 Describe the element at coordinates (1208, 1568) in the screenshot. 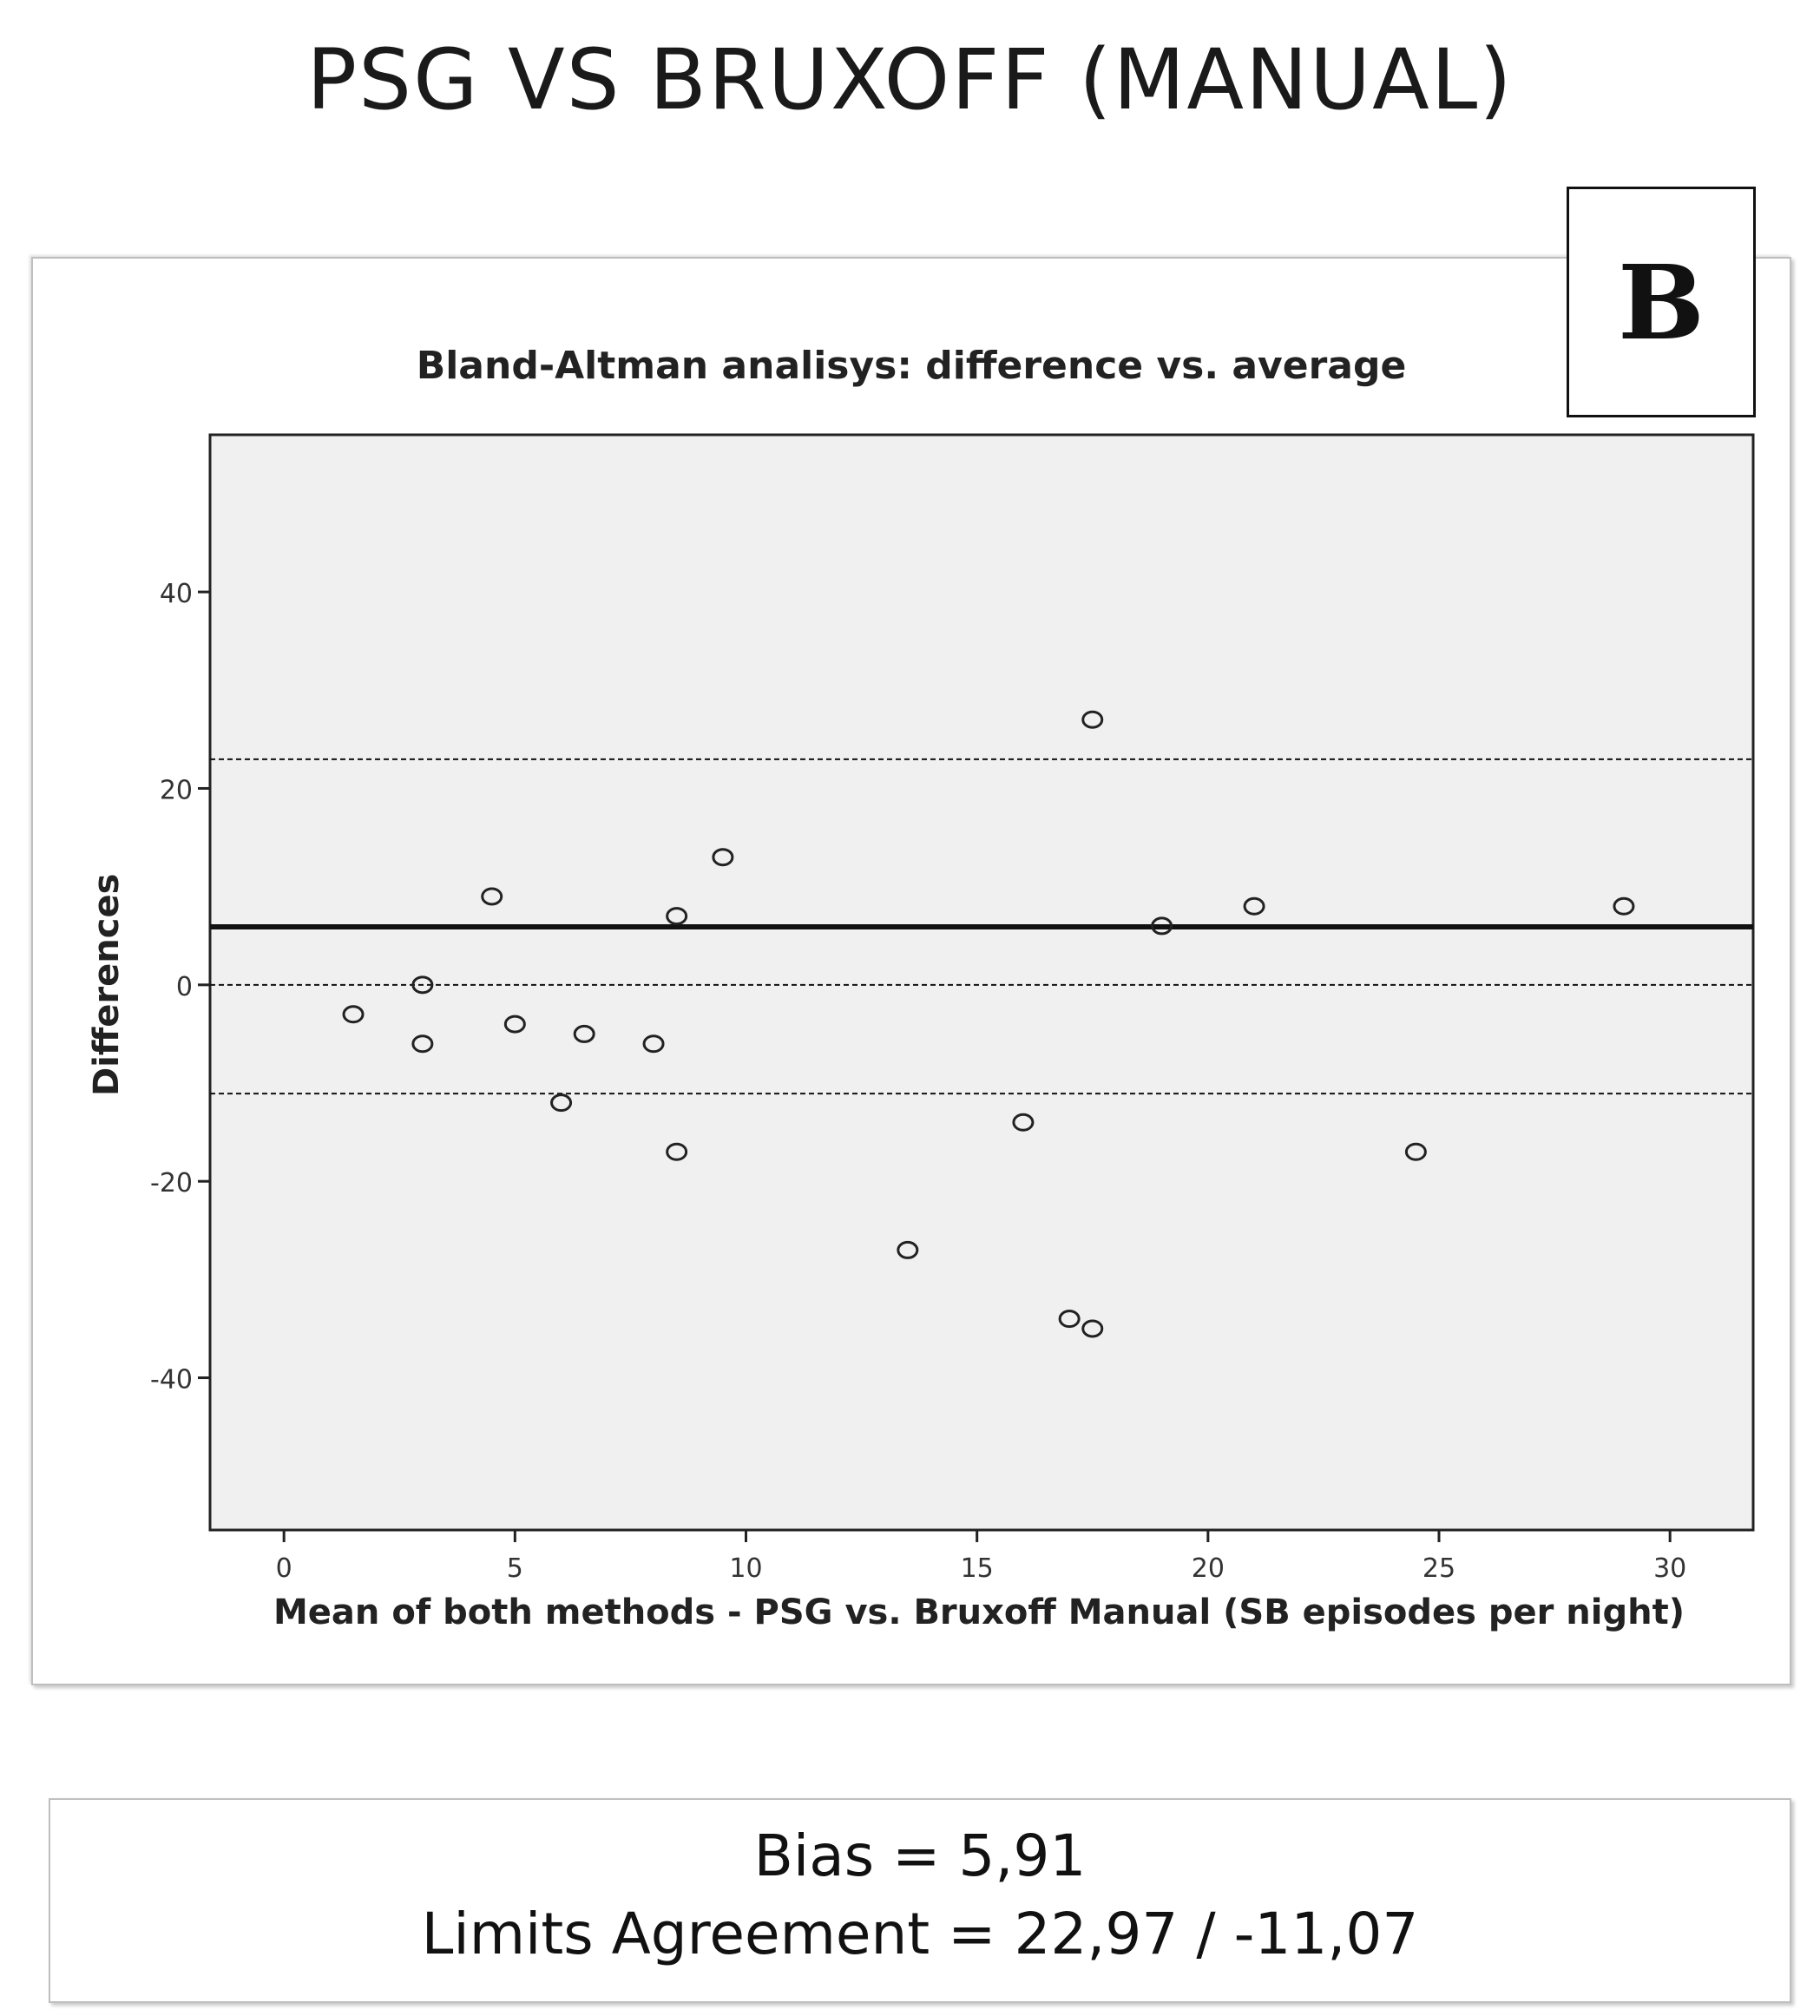

I see `x-tick-label: 20` at that location.